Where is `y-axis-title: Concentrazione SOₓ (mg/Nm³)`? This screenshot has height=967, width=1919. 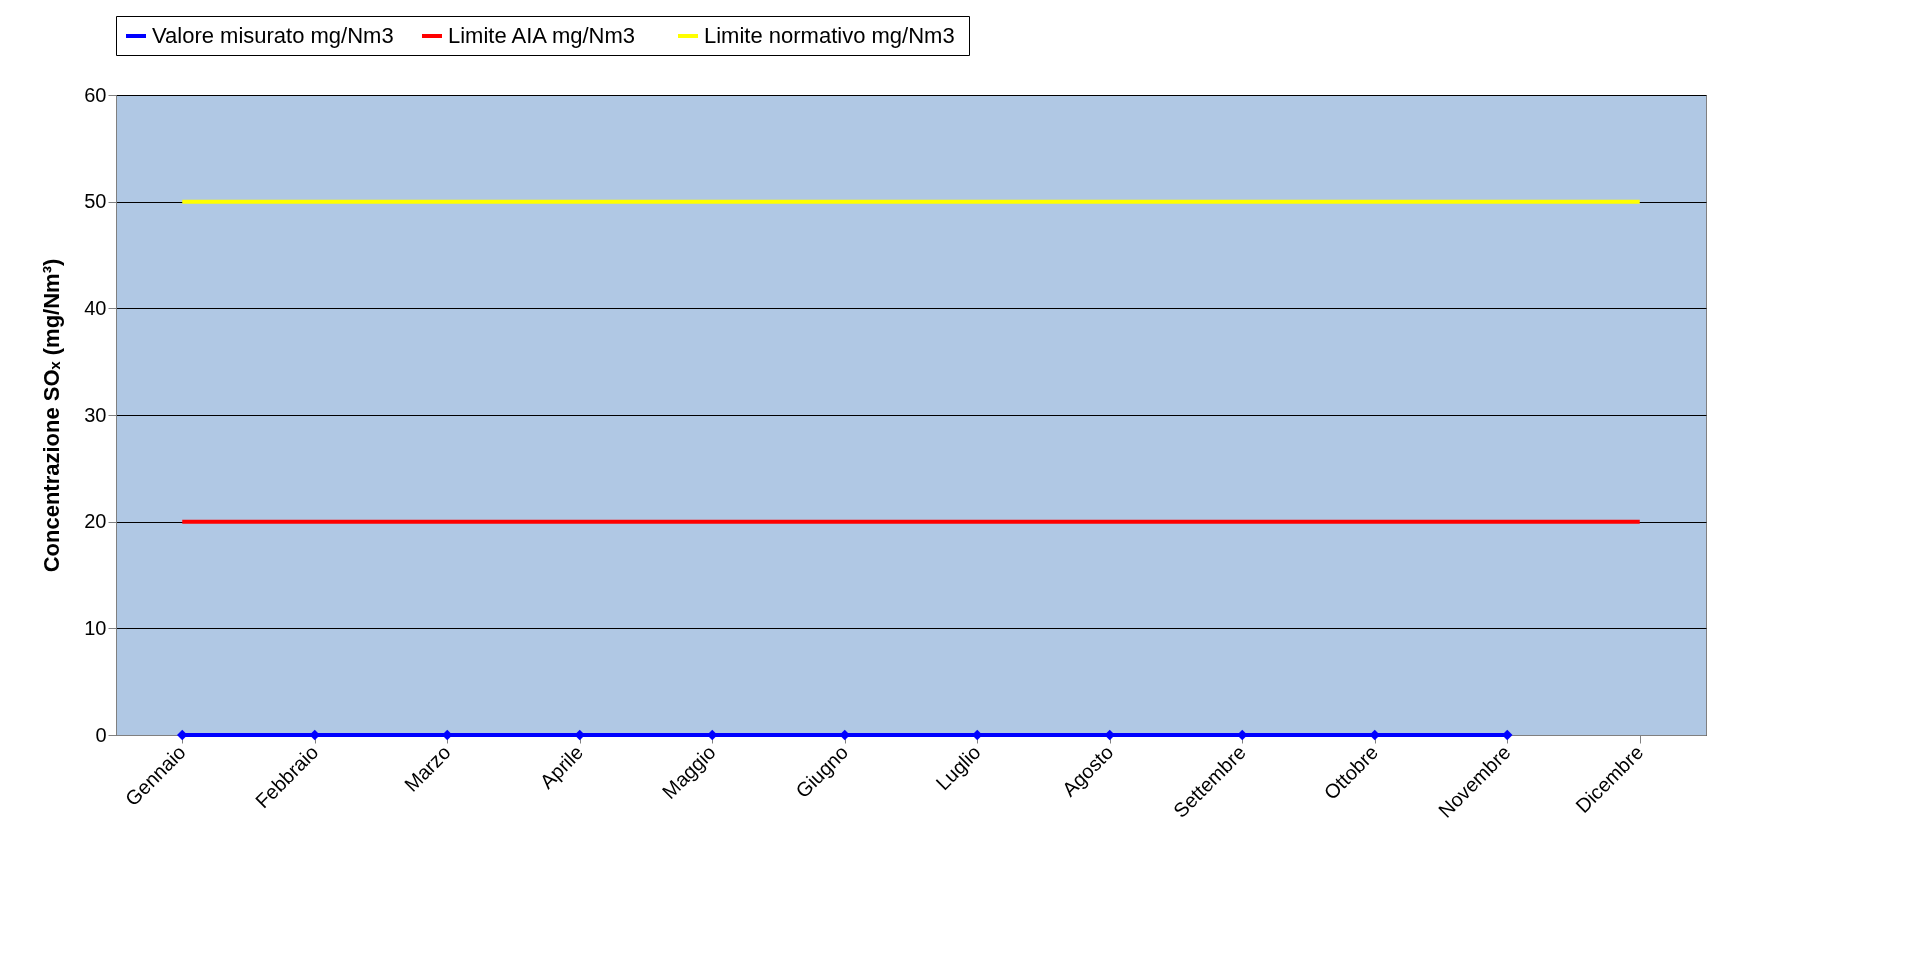 y-axis-title: Concentrazione SOₓ (mg/Nm³) is located at coordinates (52, 415).